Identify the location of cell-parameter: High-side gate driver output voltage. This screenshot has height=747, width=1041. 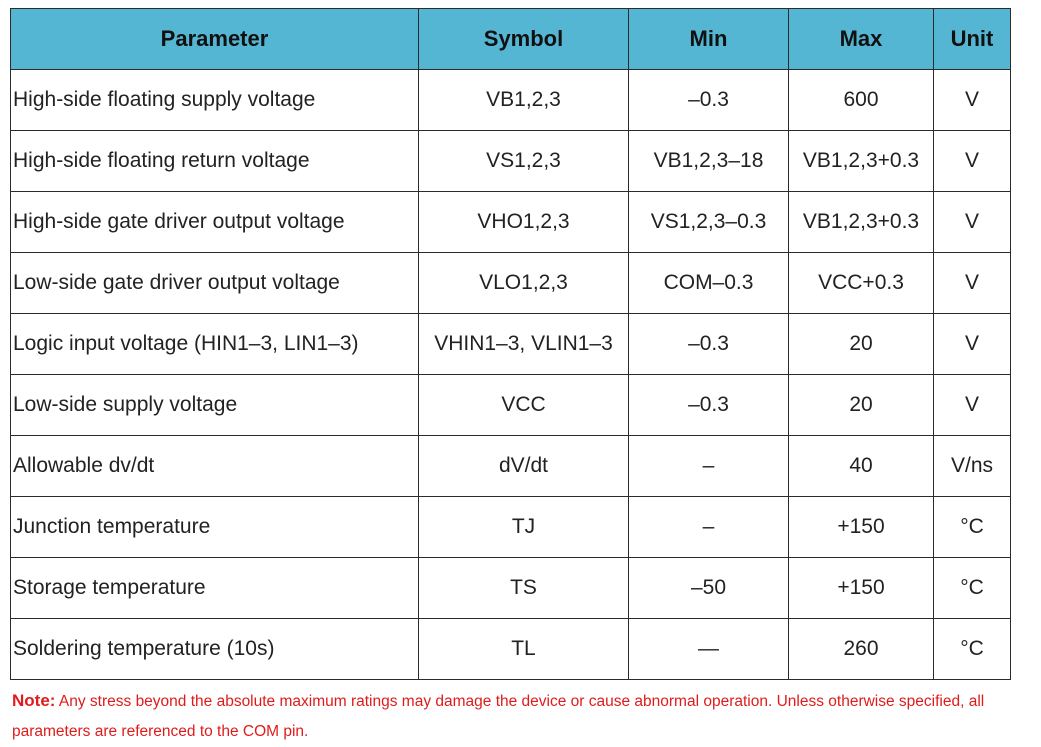
(214, 222).